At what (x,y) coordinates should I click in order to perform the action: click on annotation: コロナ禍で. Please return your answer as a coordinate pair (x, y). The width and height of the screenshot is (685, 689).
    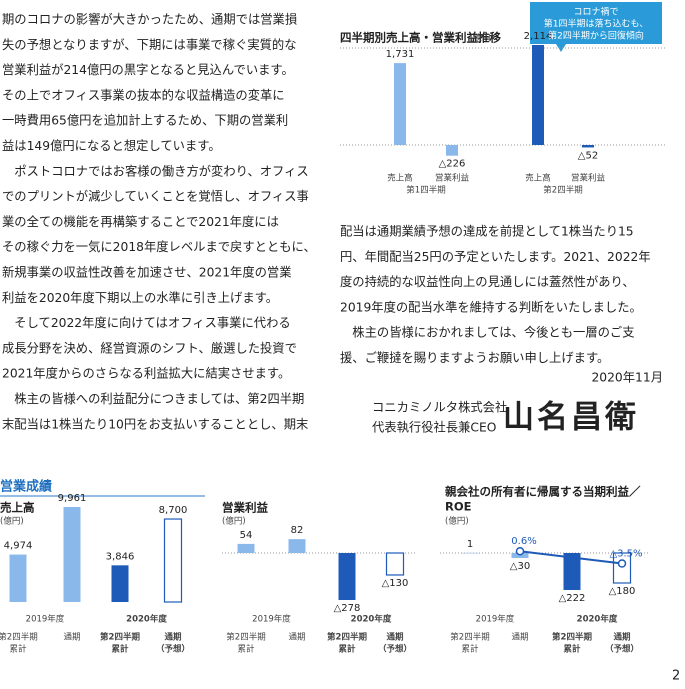
    Looking at the image, I should click on (595, 12).